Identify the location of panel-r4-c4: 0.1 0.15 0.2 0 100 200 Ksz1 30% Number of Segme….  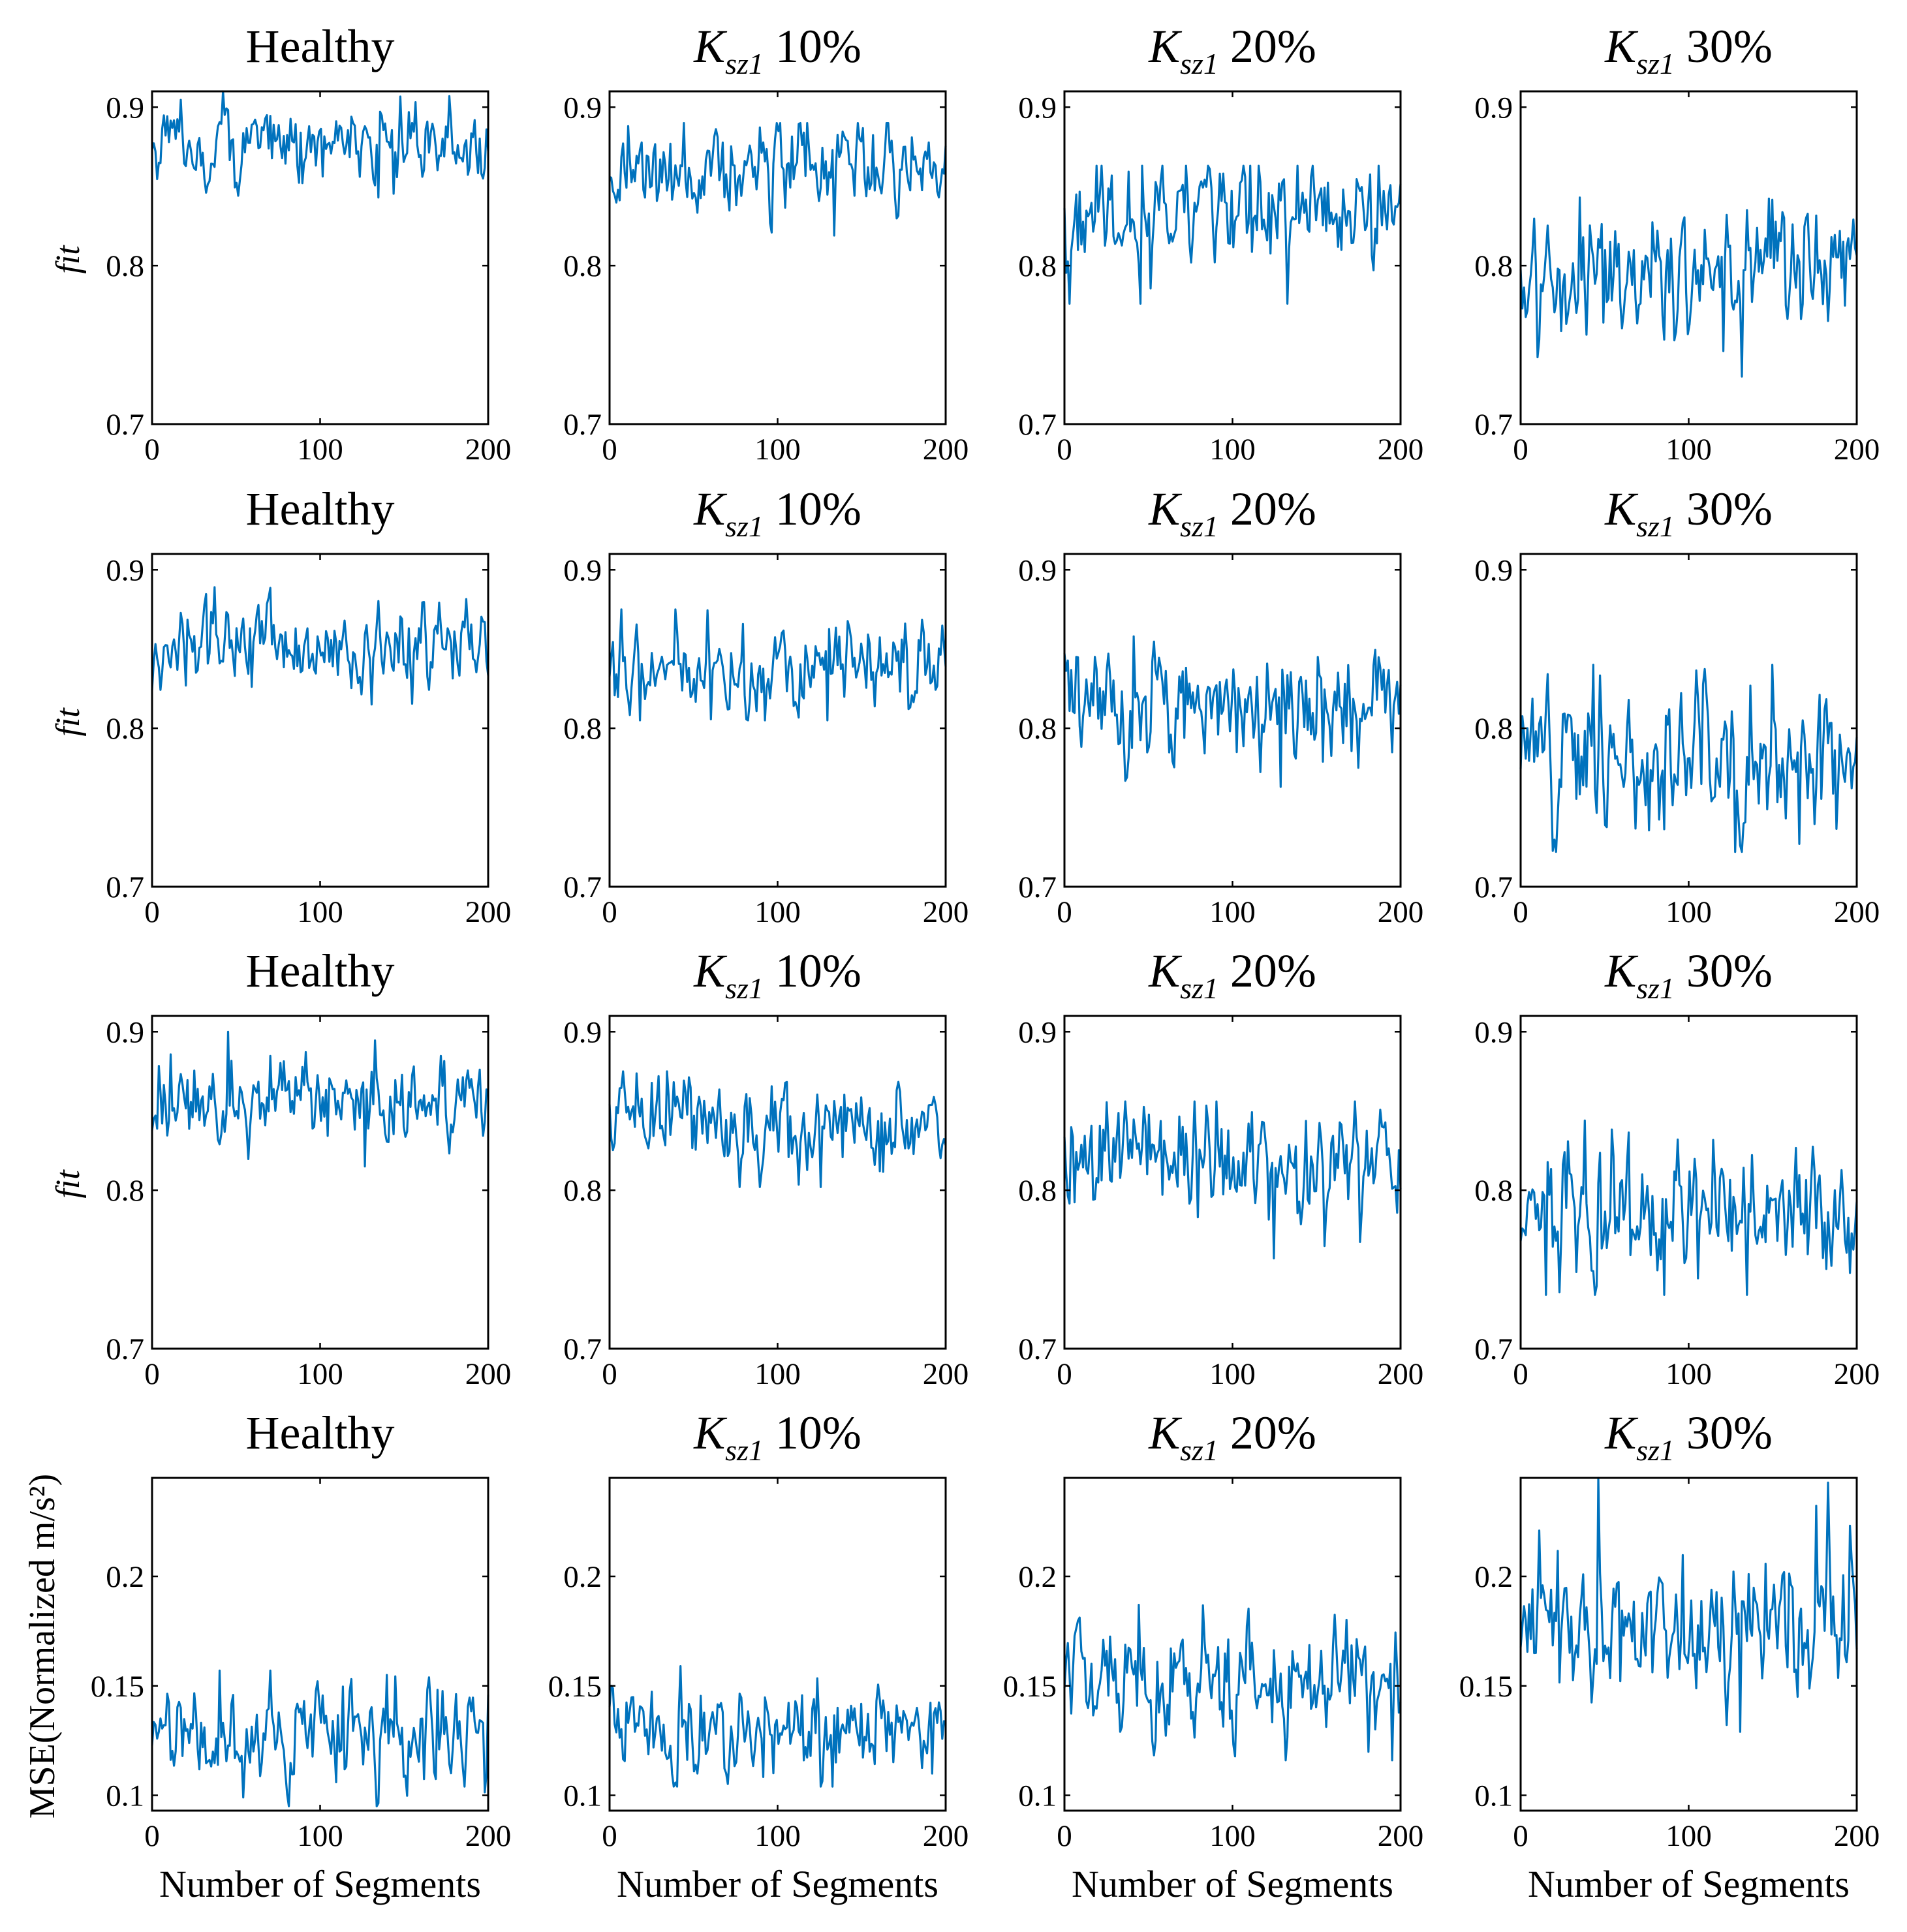
(1669, 1656).